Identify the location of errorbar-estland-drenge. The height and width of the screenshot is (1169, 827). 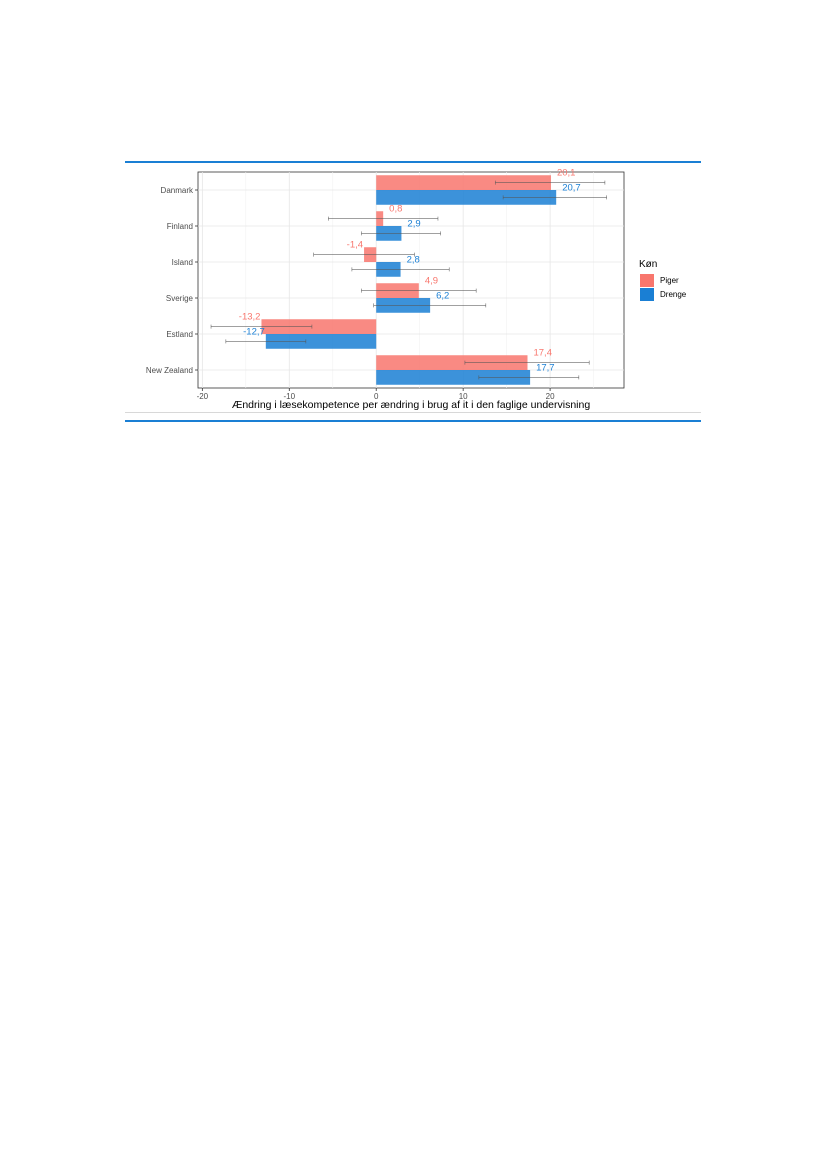
(266, 341).